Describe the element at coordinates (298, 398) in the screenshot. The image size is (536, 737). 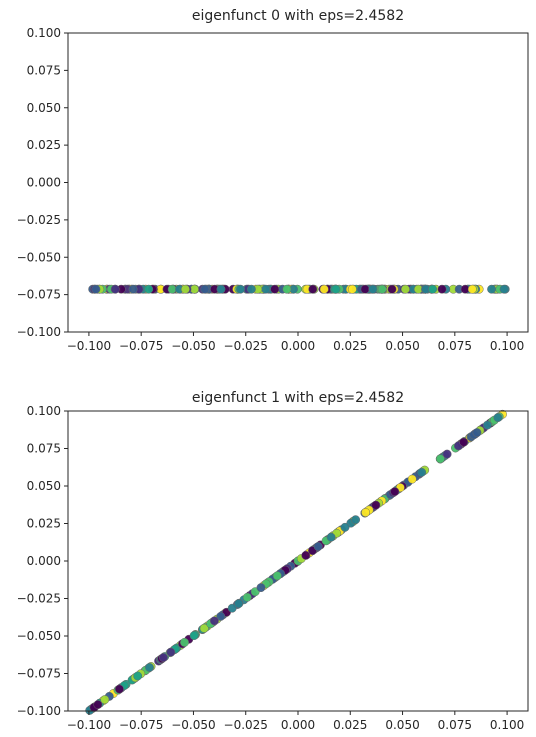
I see `chart-1-title: eigenfunct 1 with eps=2.4582` at that location.